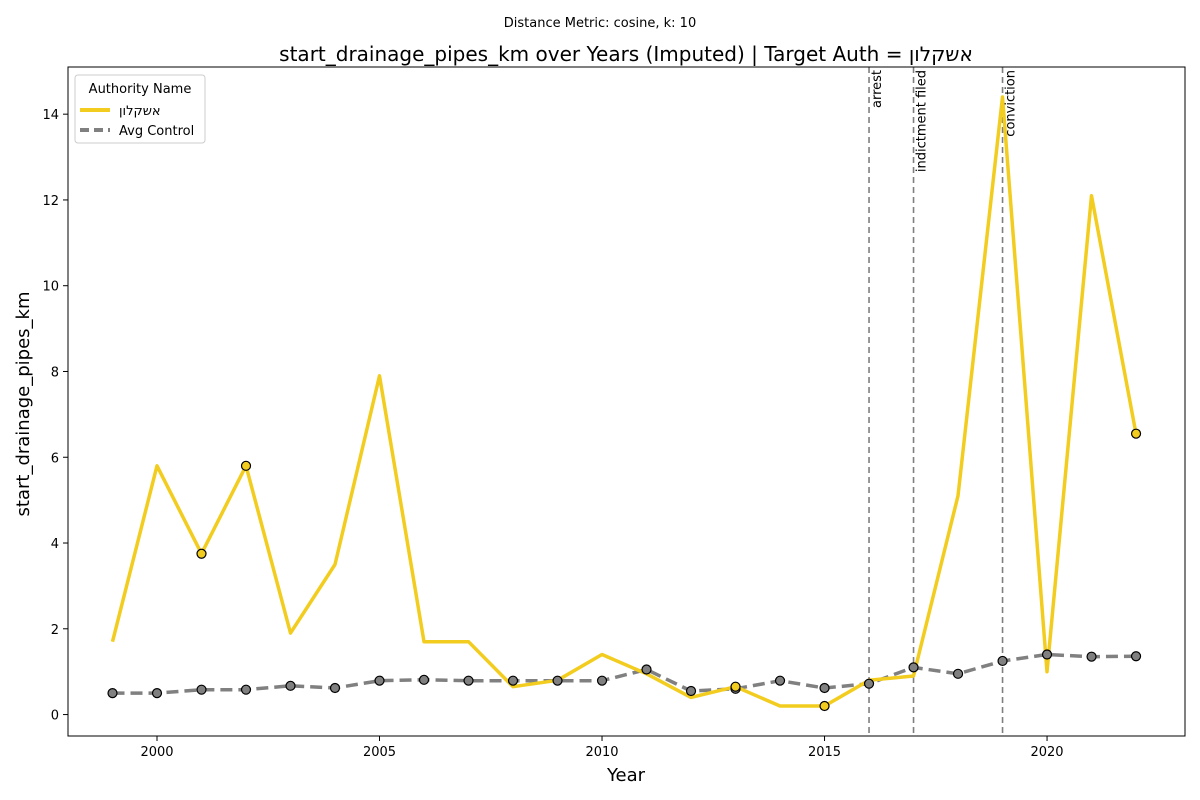  I want to click on legend-entry-control: Avg Control, so click(156, 131).